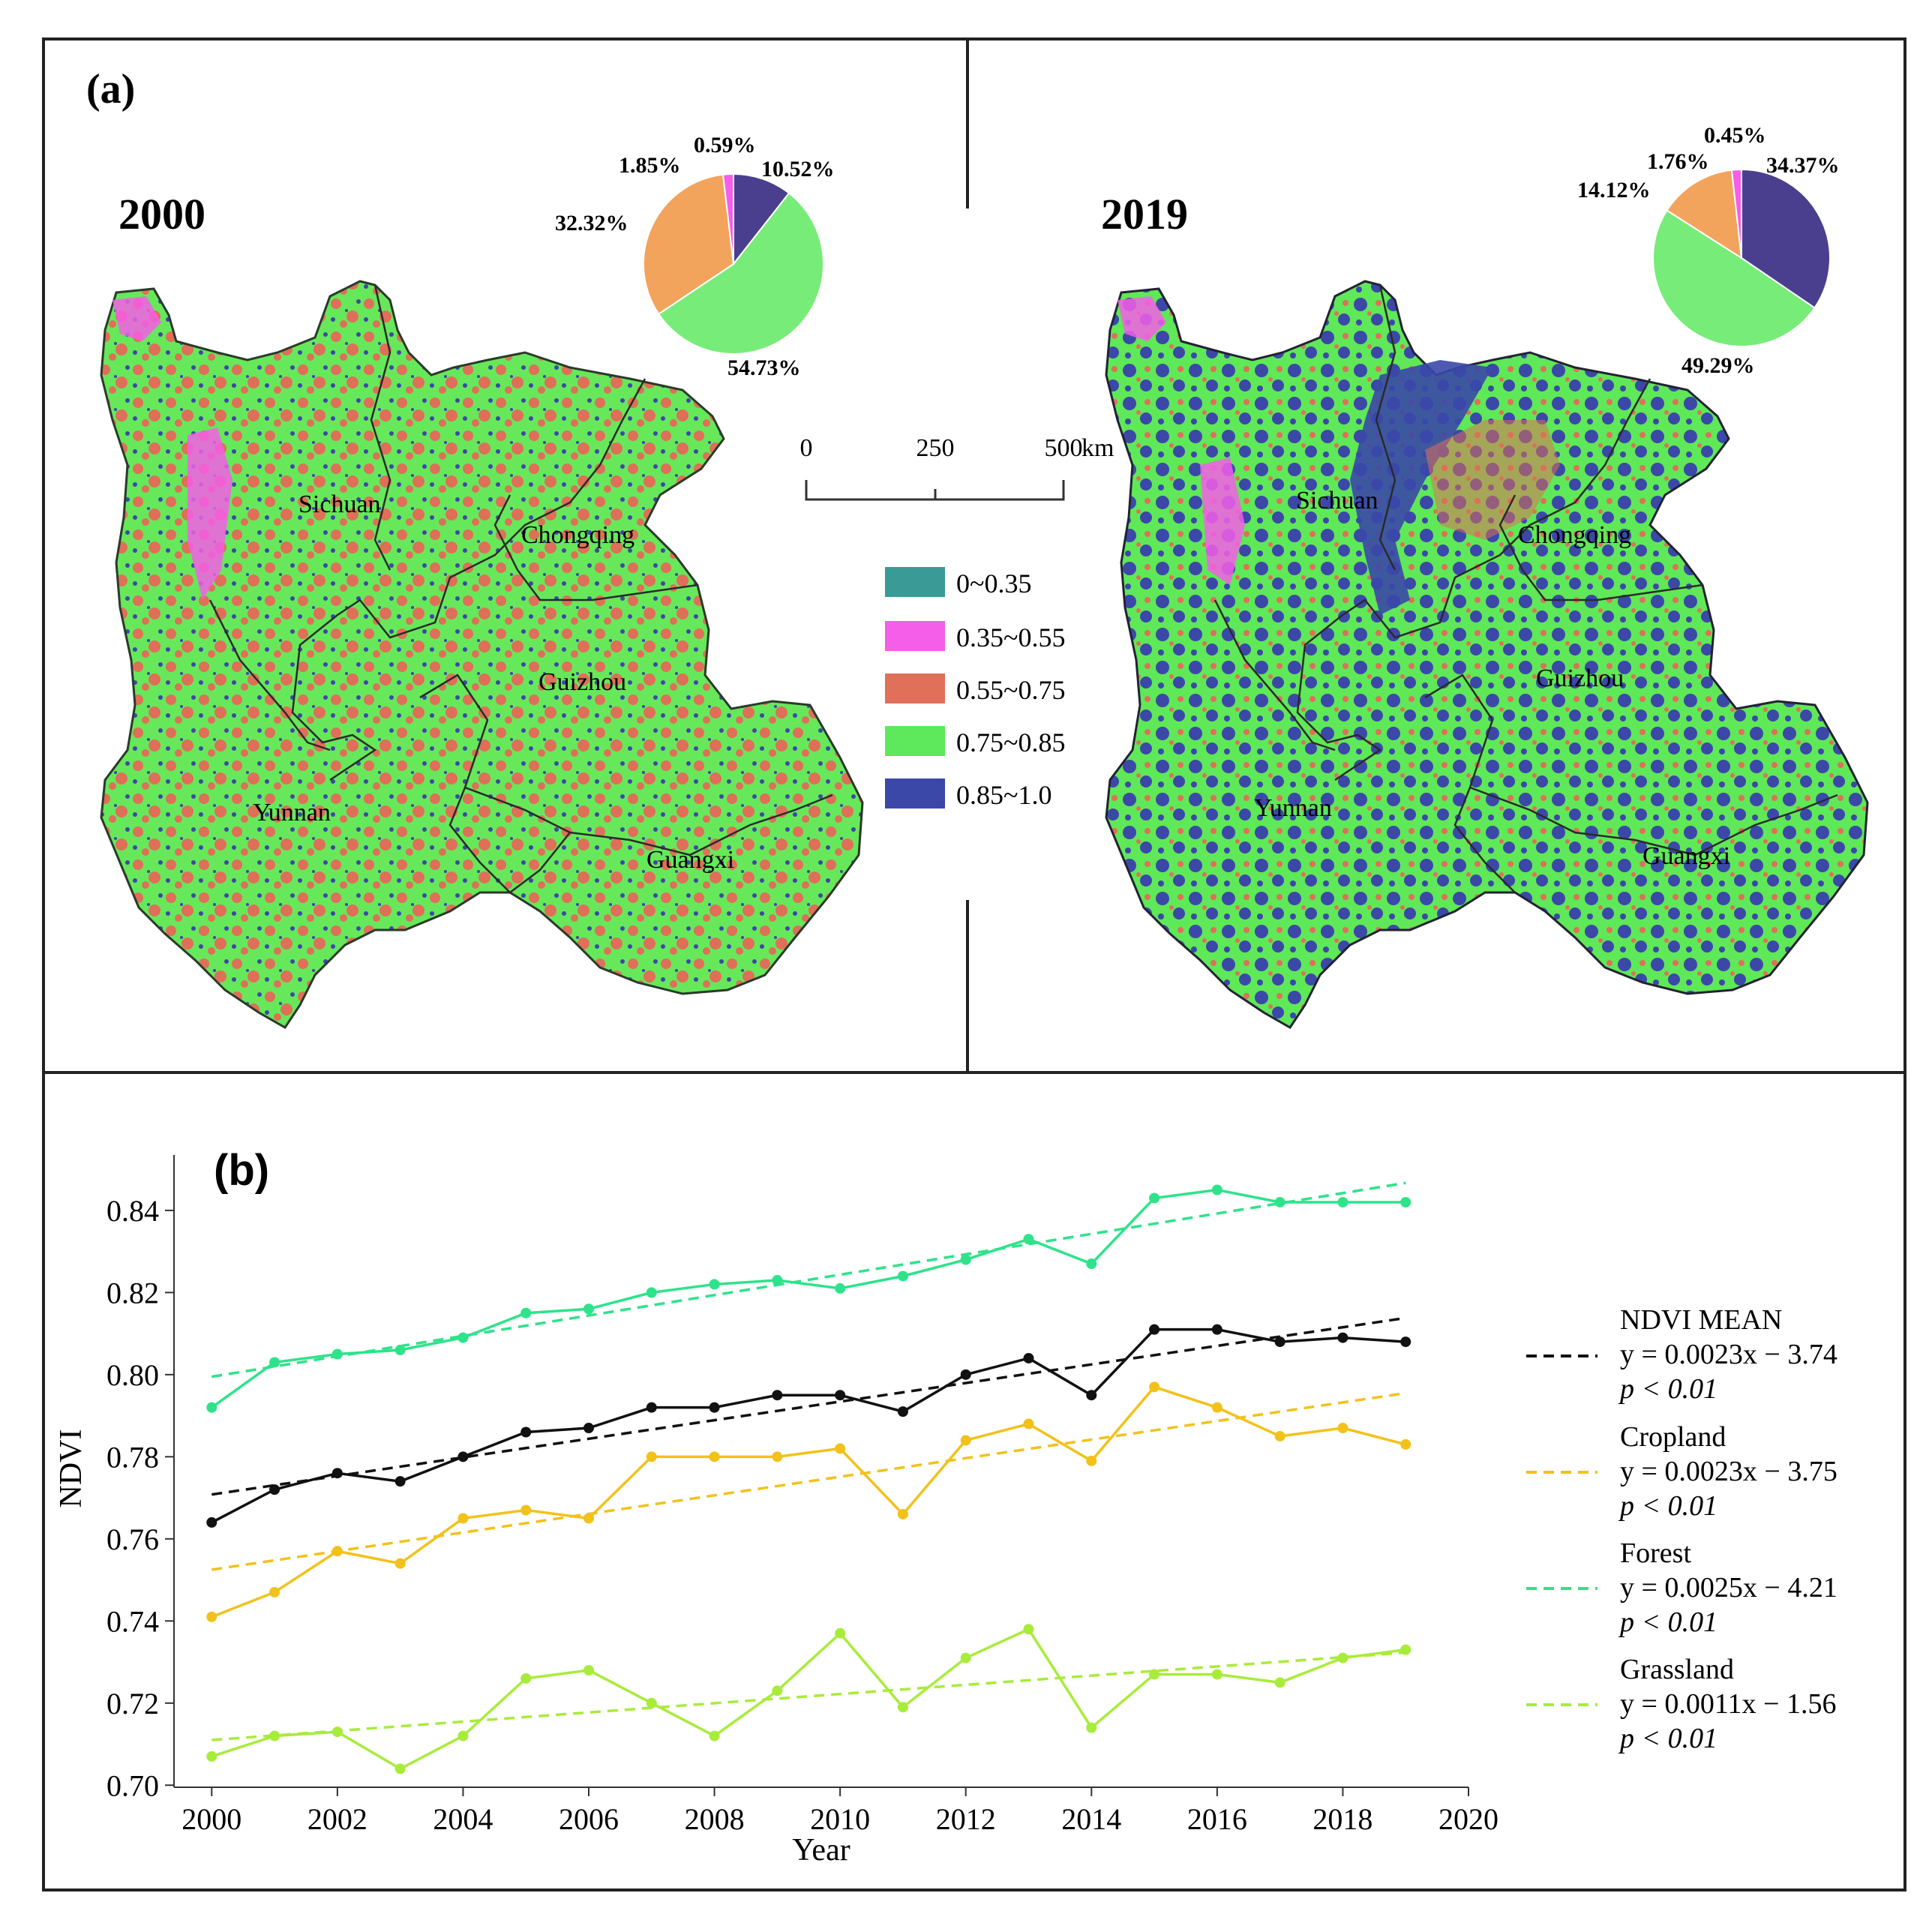  I want to click on y-tick-label: 0.72, so click(132, 1703).